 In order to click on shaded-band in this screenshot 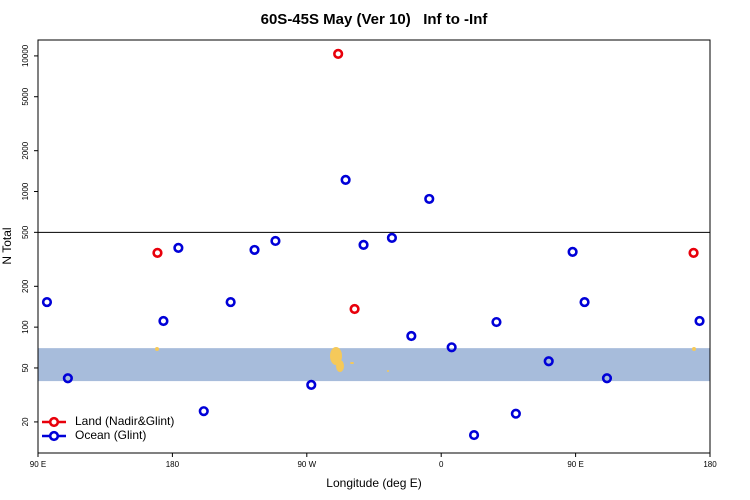, I will do `click(374, 365)`.